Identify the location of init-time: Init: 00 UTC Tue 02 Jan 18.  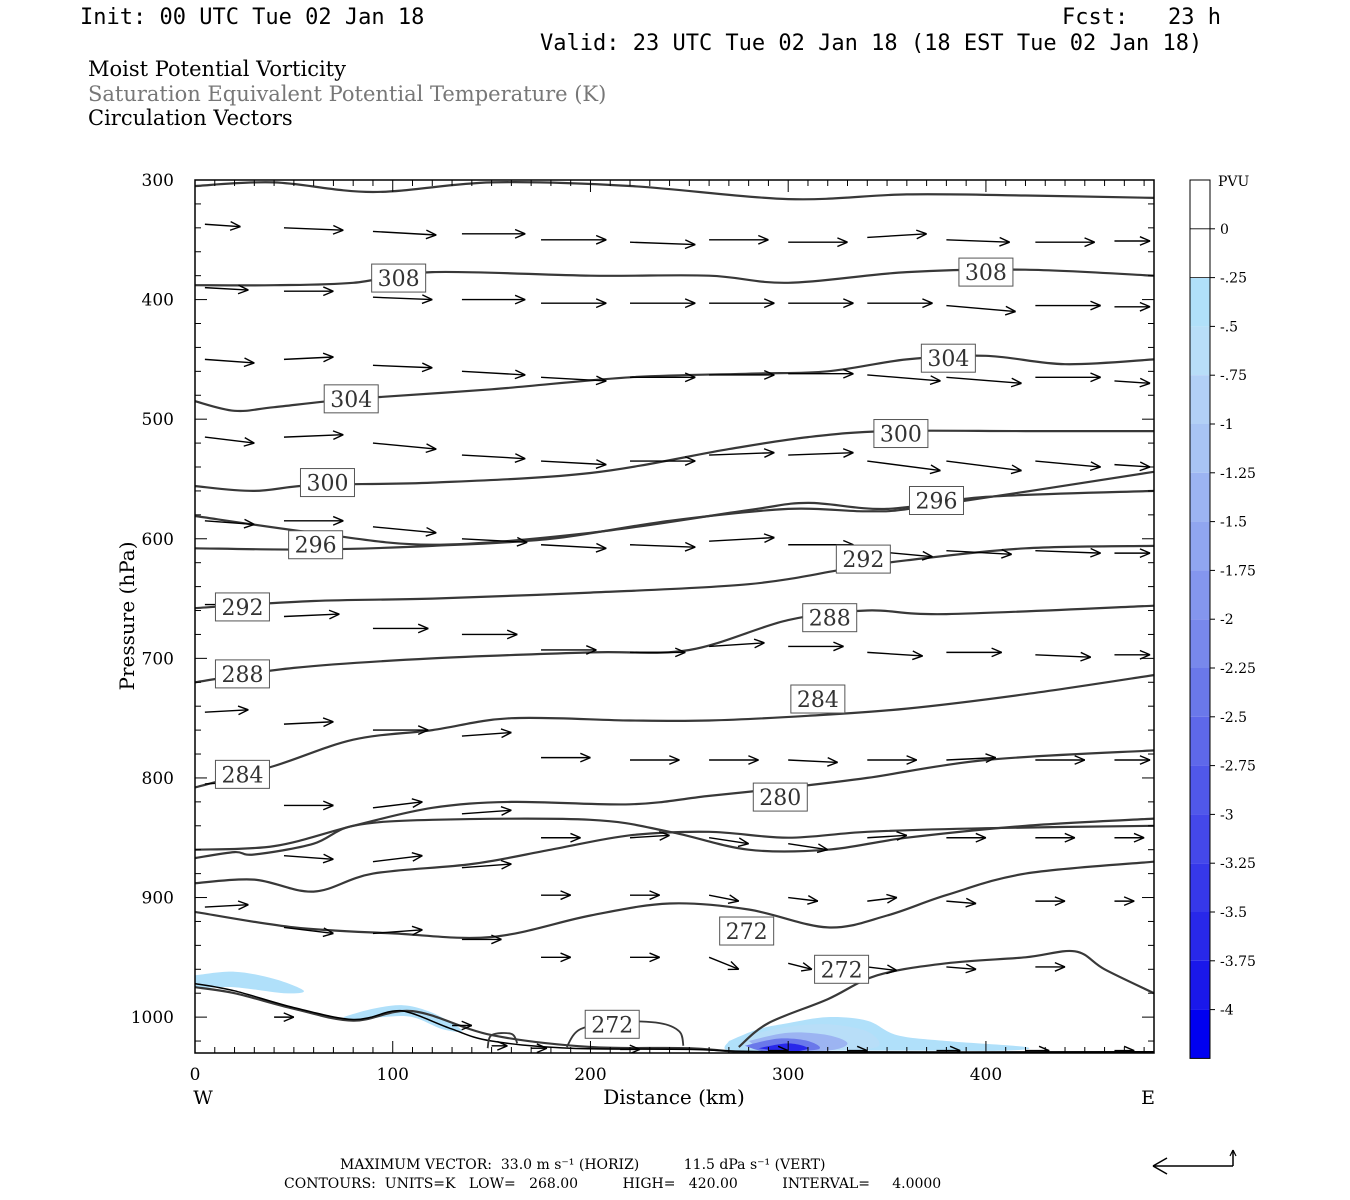
(252, 17).